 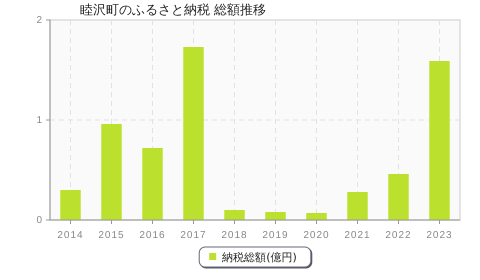 I want to click on x-tick-label: 2014, so click(x=70, y=235).